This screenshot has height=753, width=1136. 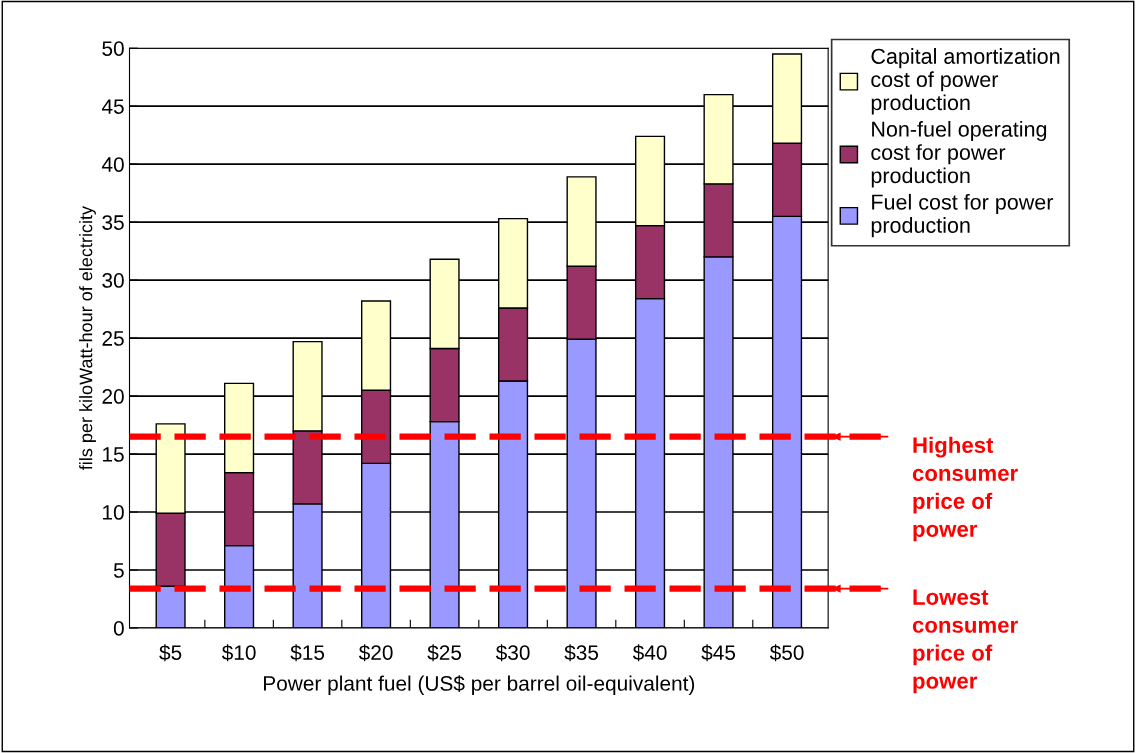 What do you see at coordinates (113, 512) in the screenshot?
I see `y-tick-label: 10` at bounding box center [113, 512].